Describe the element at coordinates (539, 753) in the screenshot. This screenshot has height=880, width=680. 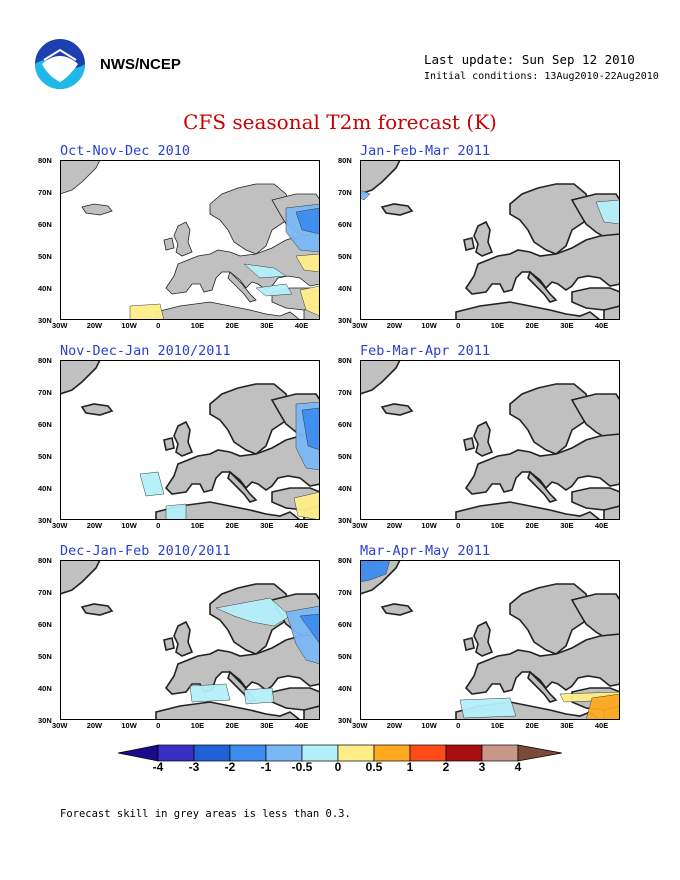
I see `colorbar-arrow-right` at that location.